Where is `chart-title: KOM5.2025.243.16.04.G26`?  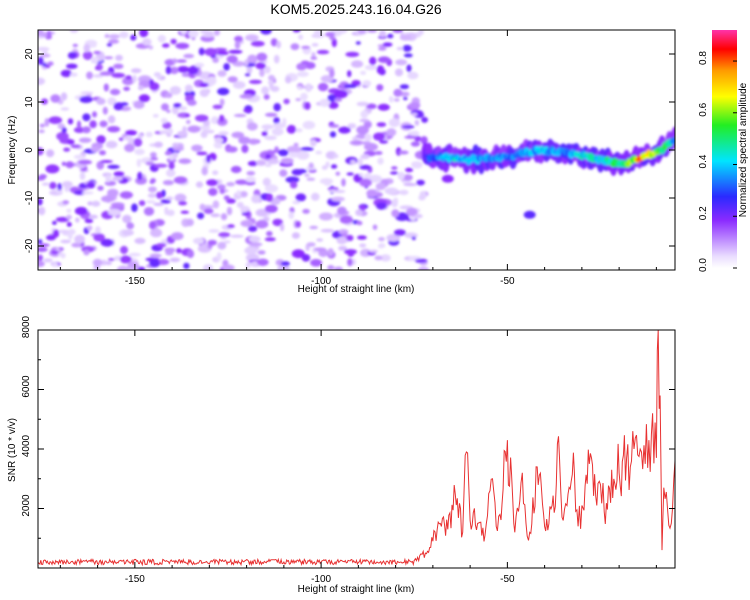
chart-title: KOM5.2025.243.16.04.G26 is located at coordinates (355, 9).